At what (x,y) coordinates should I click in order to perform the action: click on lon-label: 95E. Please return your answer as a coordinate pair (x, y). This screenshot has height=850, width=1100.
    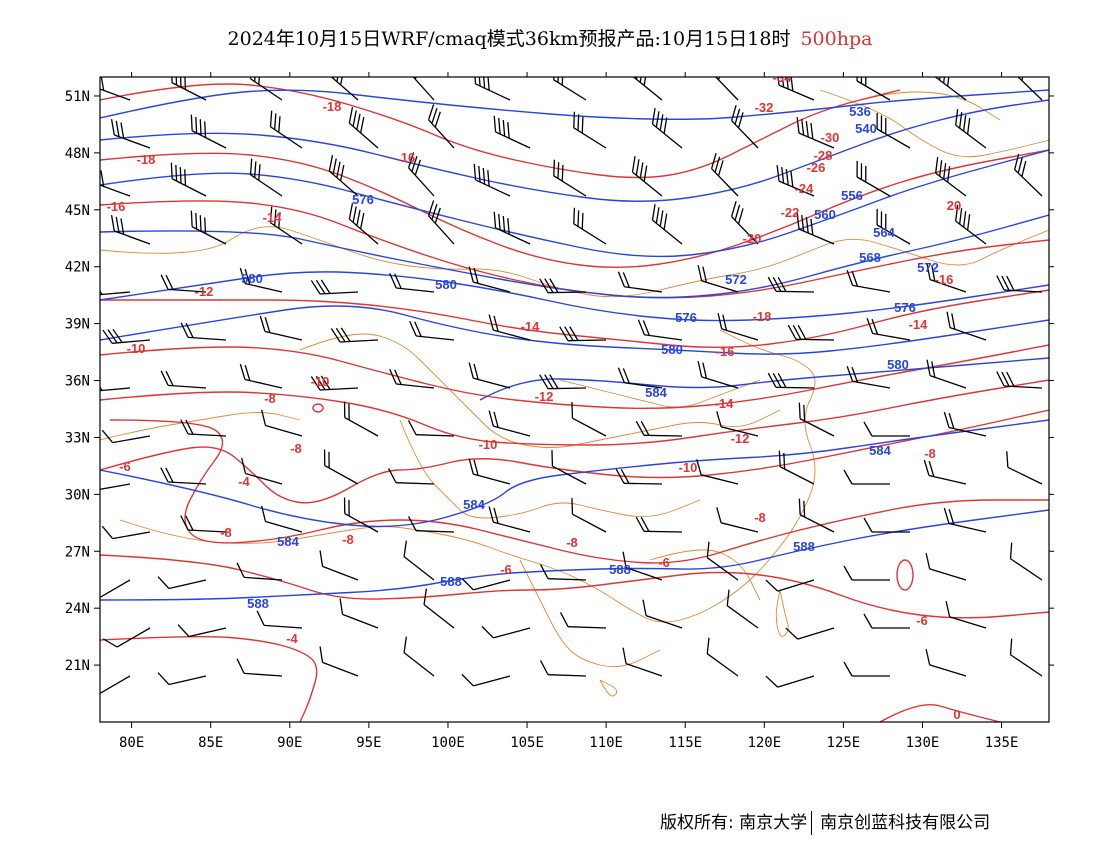
    Looking at the image, I should click on (368, 743).